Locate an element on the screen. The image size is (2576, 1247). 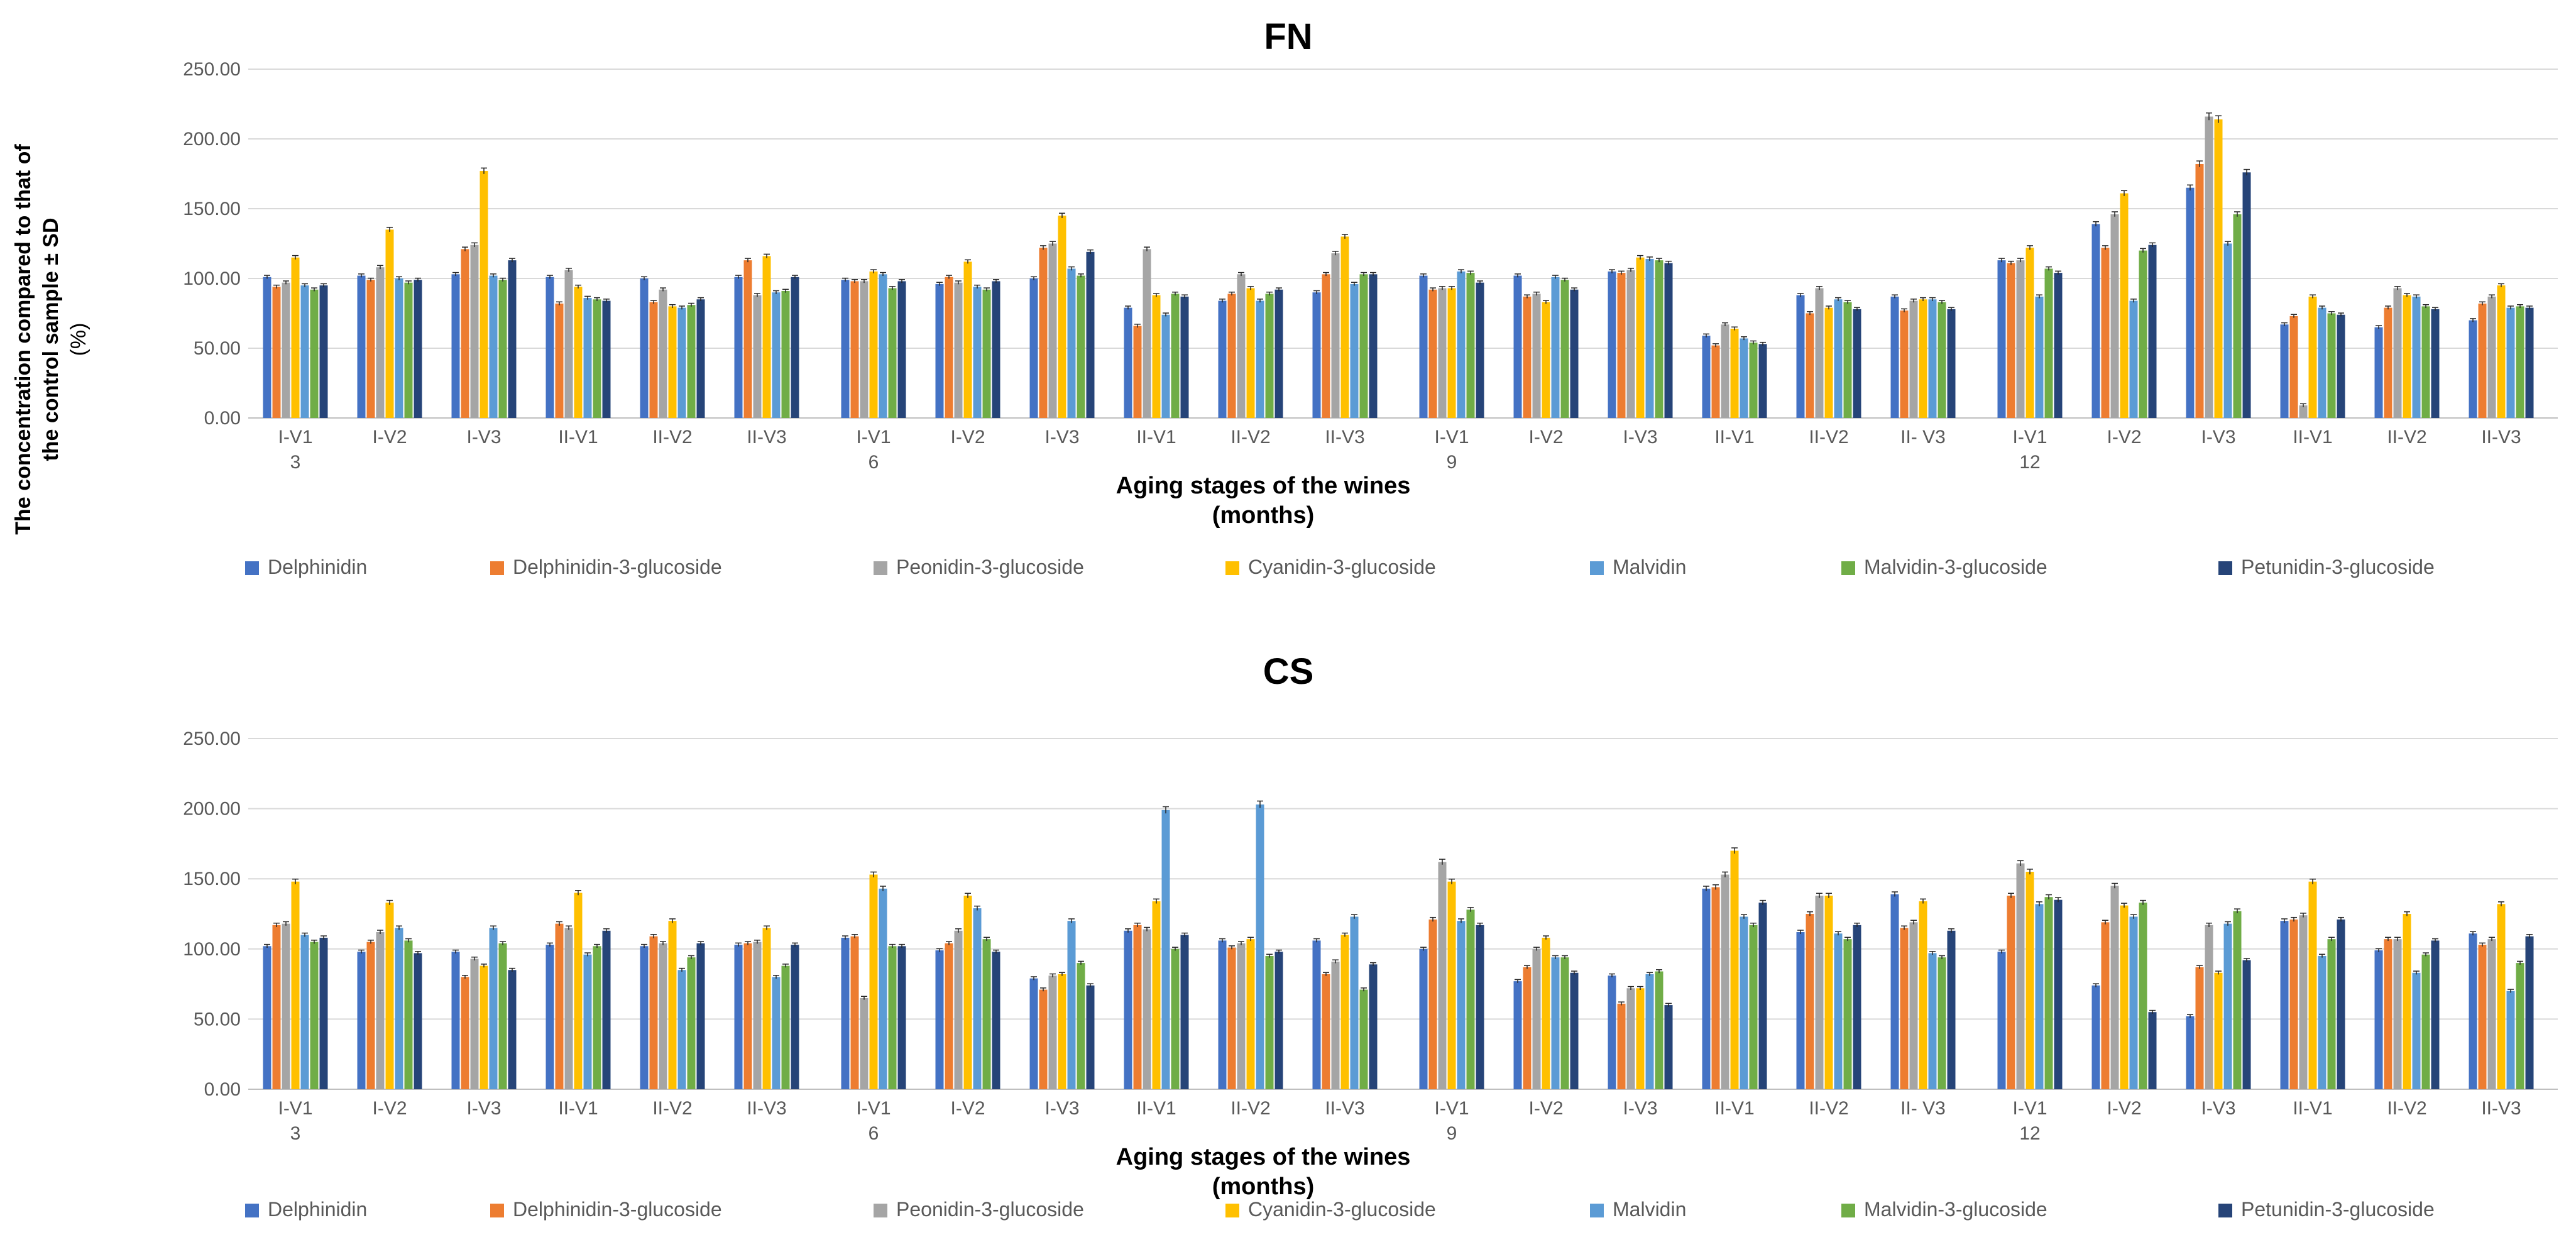
y-axis-title-line-2: the control sample ± SD is located at coordinates (51, 339).